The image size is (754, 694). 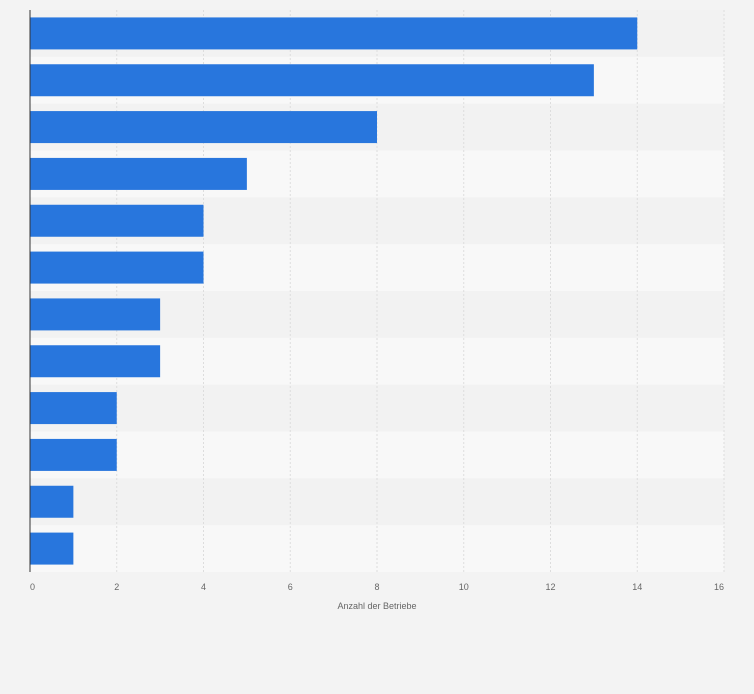 I want to click on x-tick-labels: 0 2 4 6 8 10 12 14 16, so click(x=377, y=587).